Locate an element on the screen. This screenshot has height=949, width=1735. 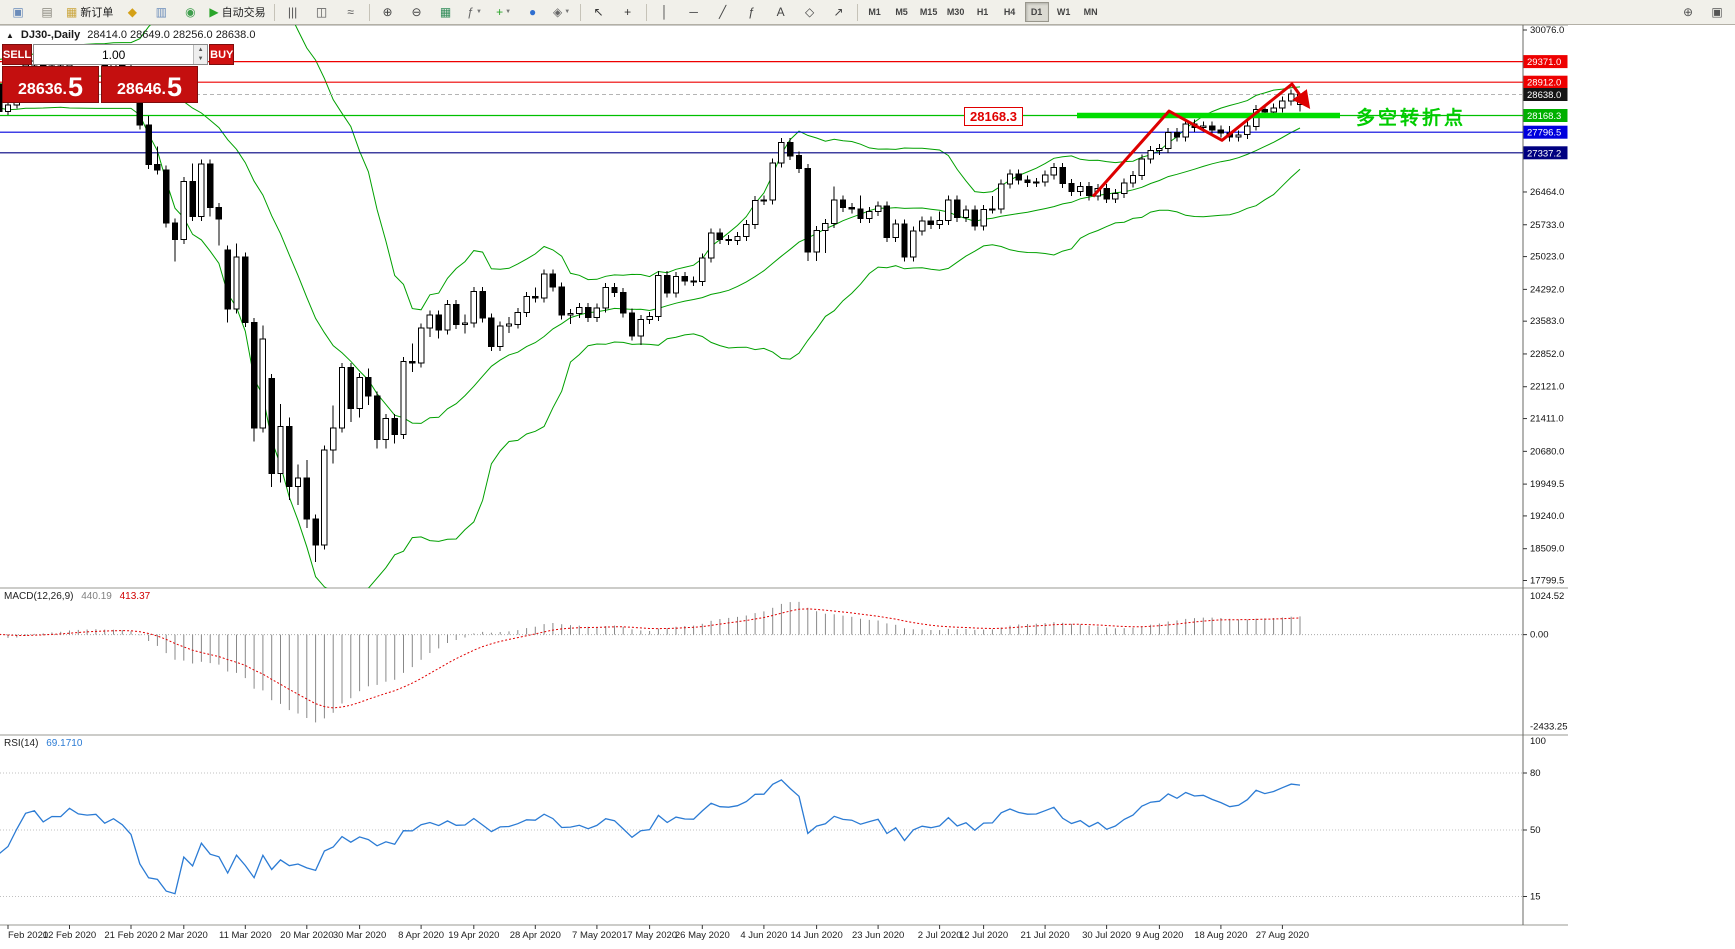
timeframe-d1: D1 is located at coordinates (1036, 12).